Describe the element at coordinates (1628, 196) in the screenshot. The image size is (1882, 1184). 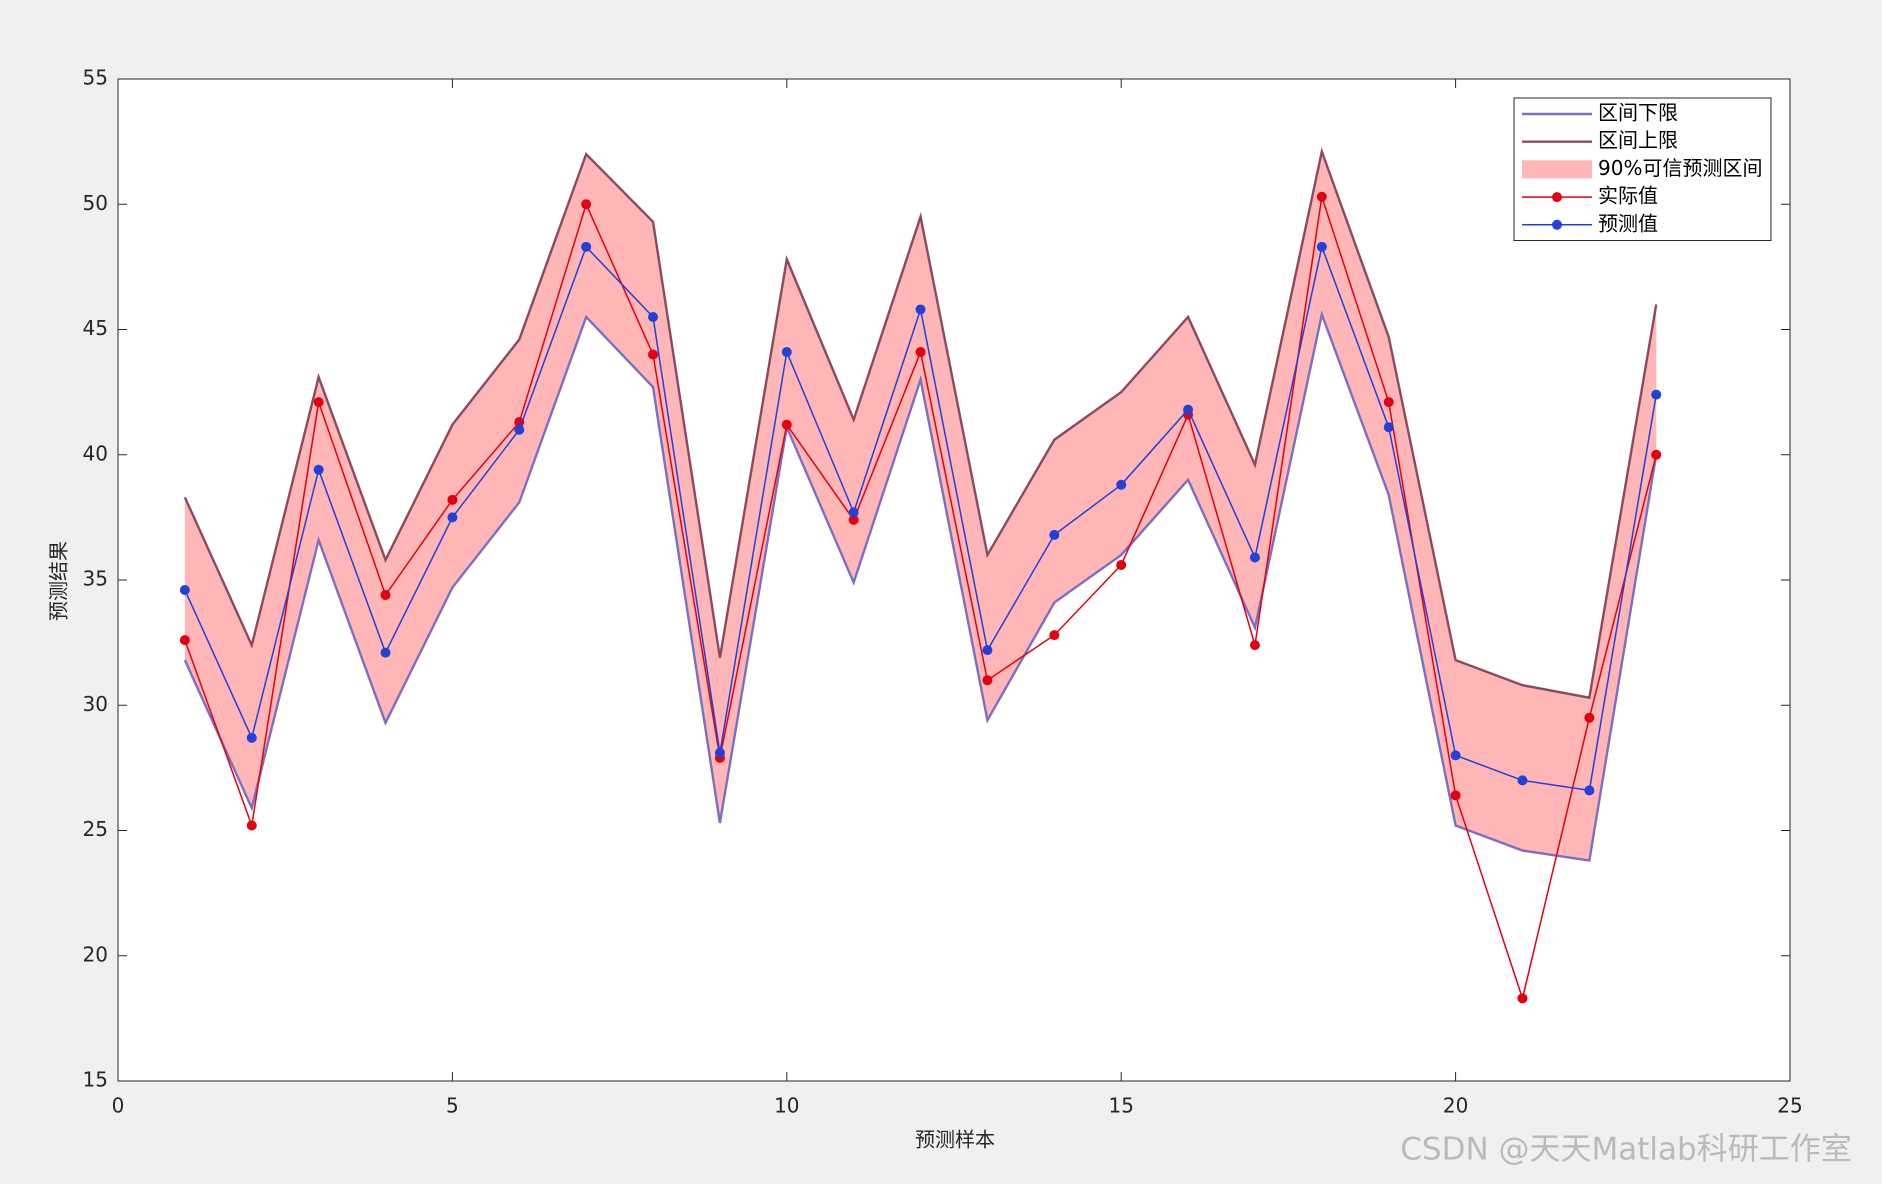
I see `legend-label: 实际值` at that location.